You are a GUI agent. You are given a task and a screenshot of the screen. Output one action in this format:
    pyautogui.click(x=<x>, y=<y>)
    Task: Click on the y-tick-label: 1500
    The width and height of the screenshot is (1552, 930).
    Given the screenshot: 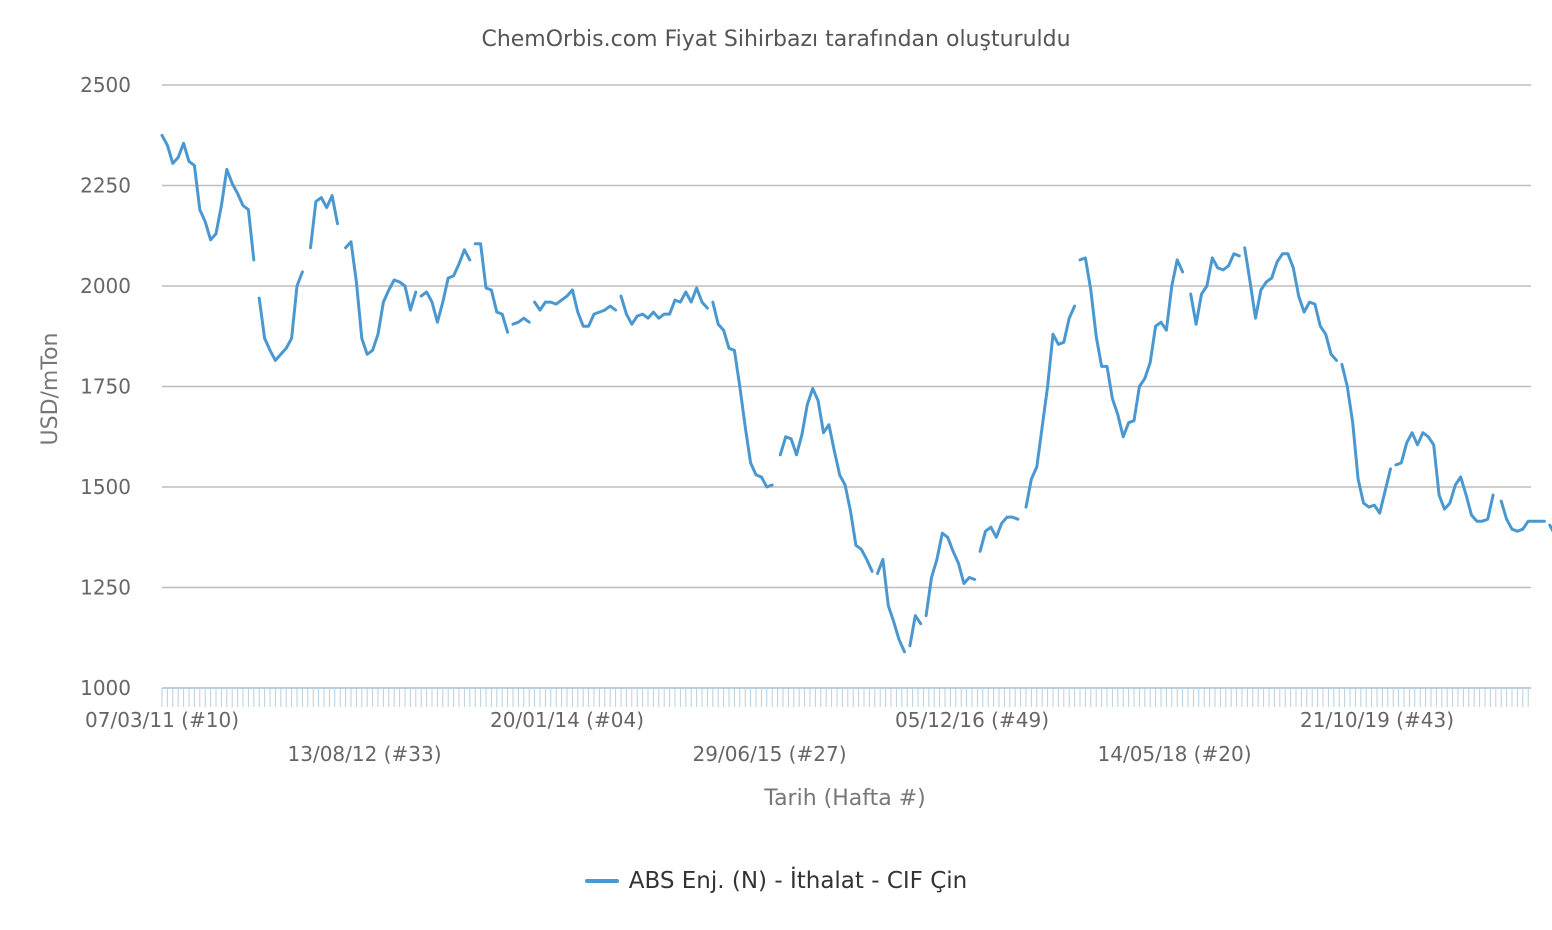 What is the action you would take?
    pyautogui.click(x=105, y=487)
    